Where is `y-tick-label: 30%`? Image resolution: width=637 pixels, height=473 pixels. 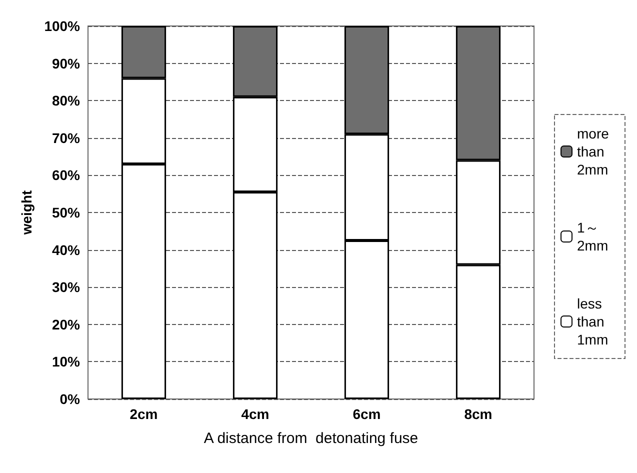
y-tick-label: 30% is located at coordinates (66, 287).